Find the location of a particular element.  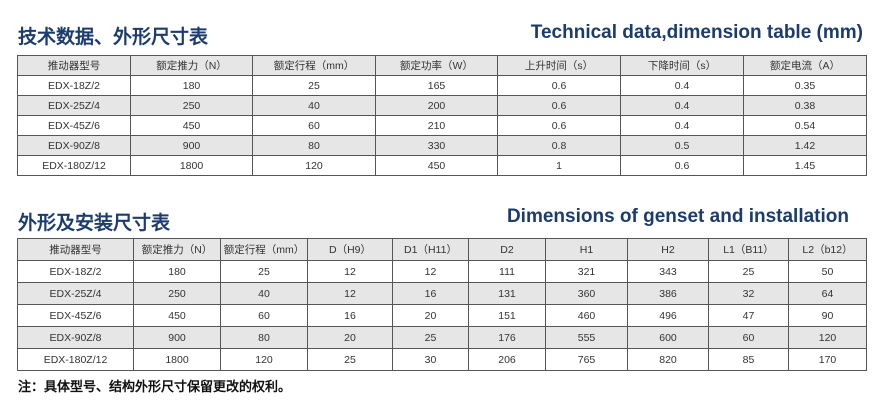

table-cell: H2 is located at coordinates (668, 249).